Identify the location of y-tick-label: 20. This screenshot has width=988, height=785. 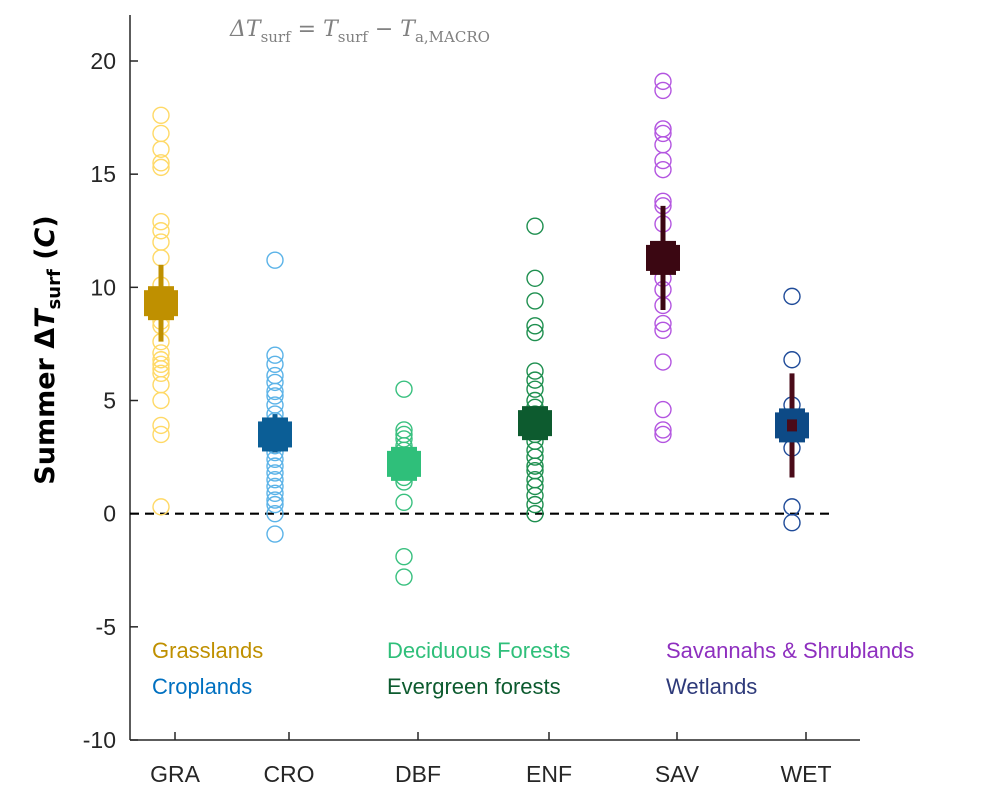
(103, 61).